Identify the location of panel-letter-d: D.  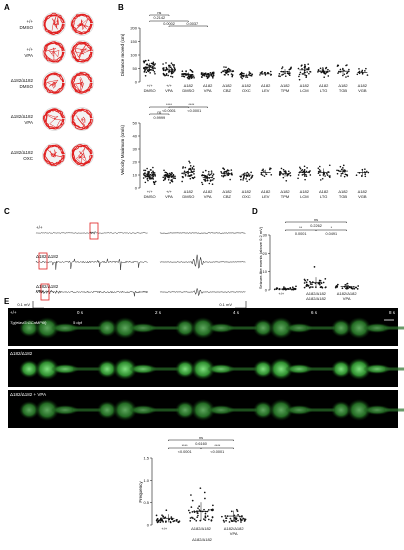
(255, 211).